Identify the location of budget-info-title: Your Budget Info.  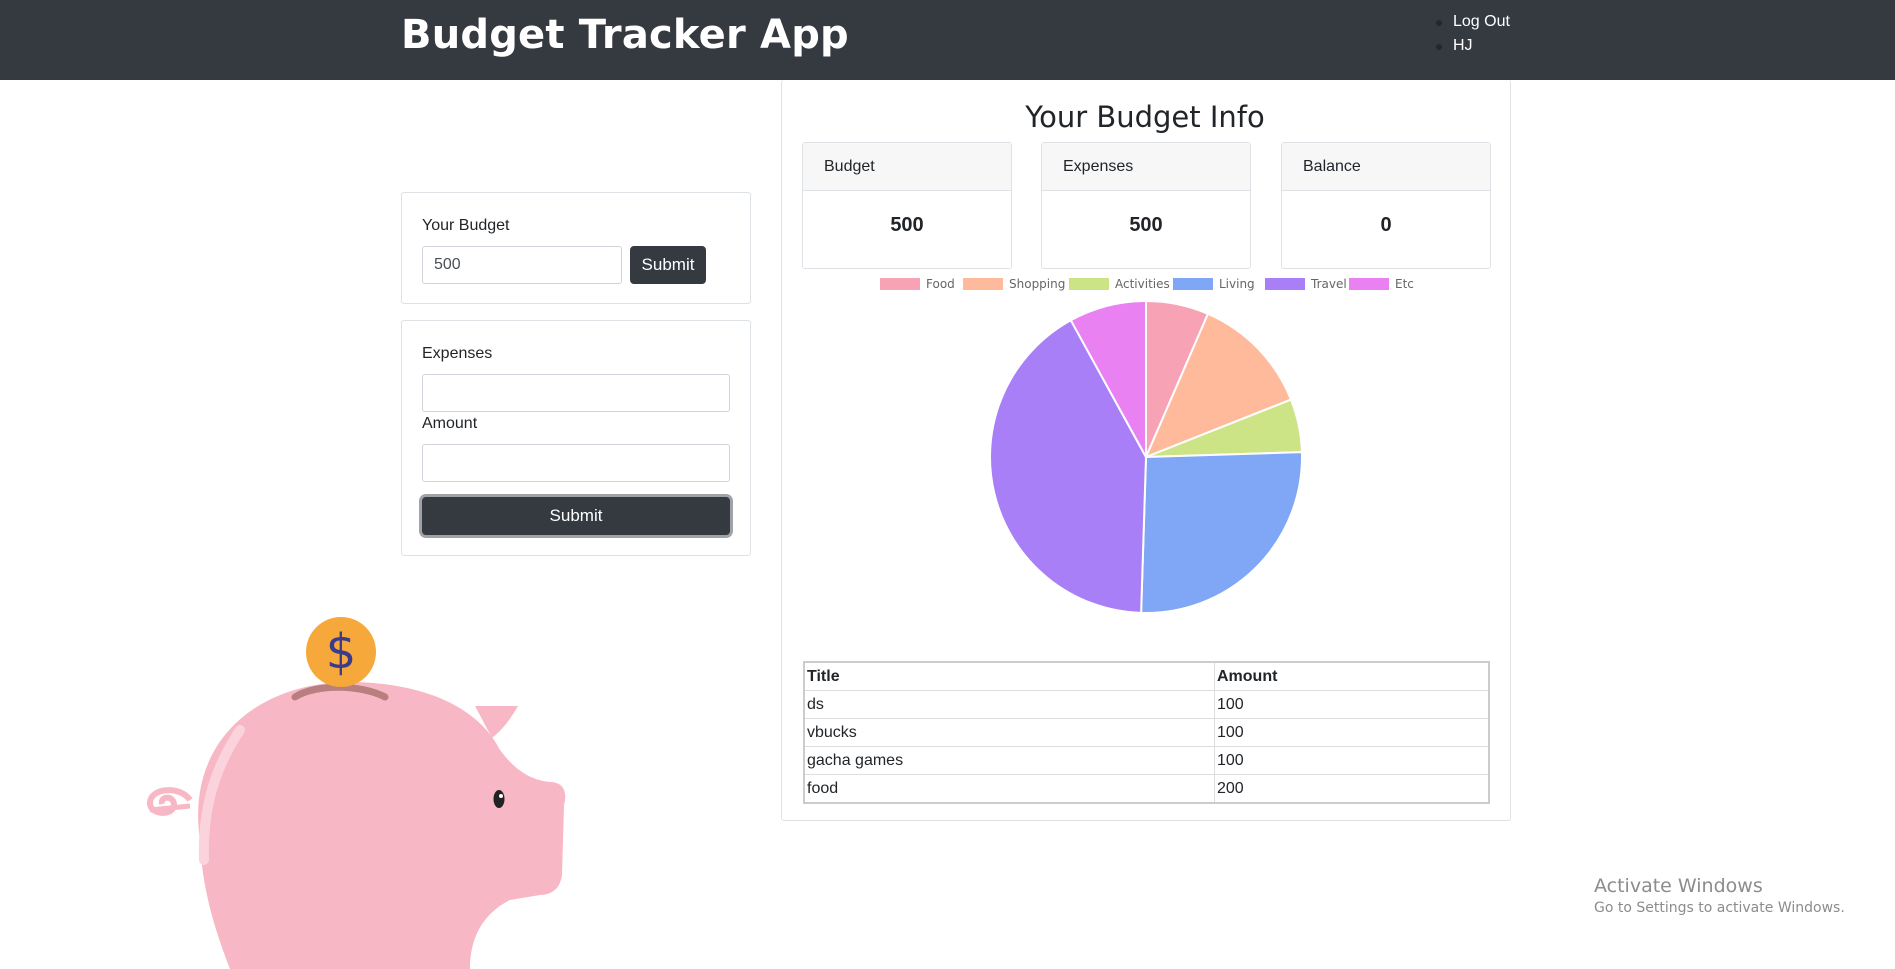
(1145, 117).